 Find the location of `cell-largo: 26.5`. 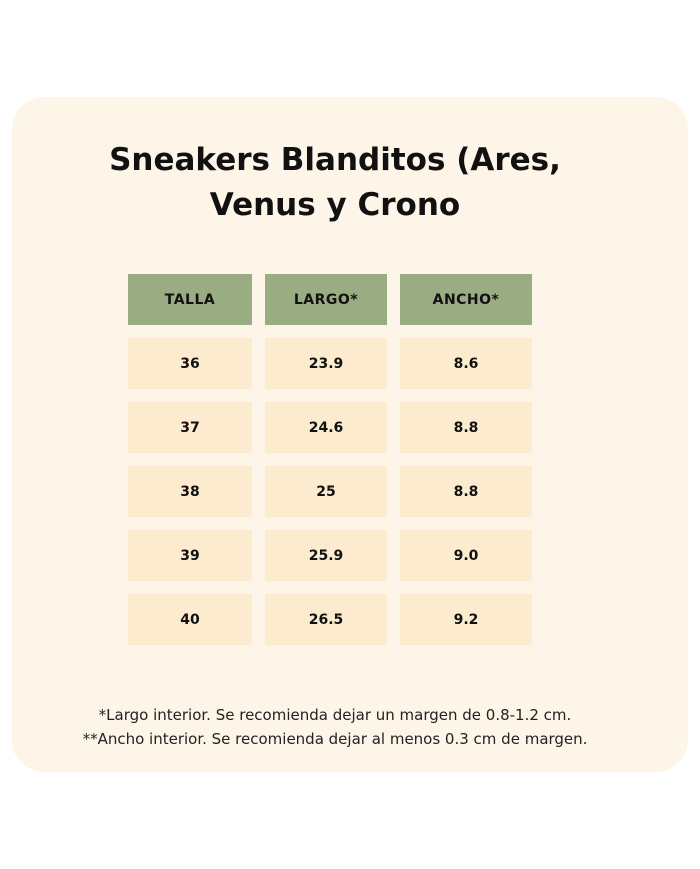

cell-largo: 26.5 is located at coordinates (326, 619).